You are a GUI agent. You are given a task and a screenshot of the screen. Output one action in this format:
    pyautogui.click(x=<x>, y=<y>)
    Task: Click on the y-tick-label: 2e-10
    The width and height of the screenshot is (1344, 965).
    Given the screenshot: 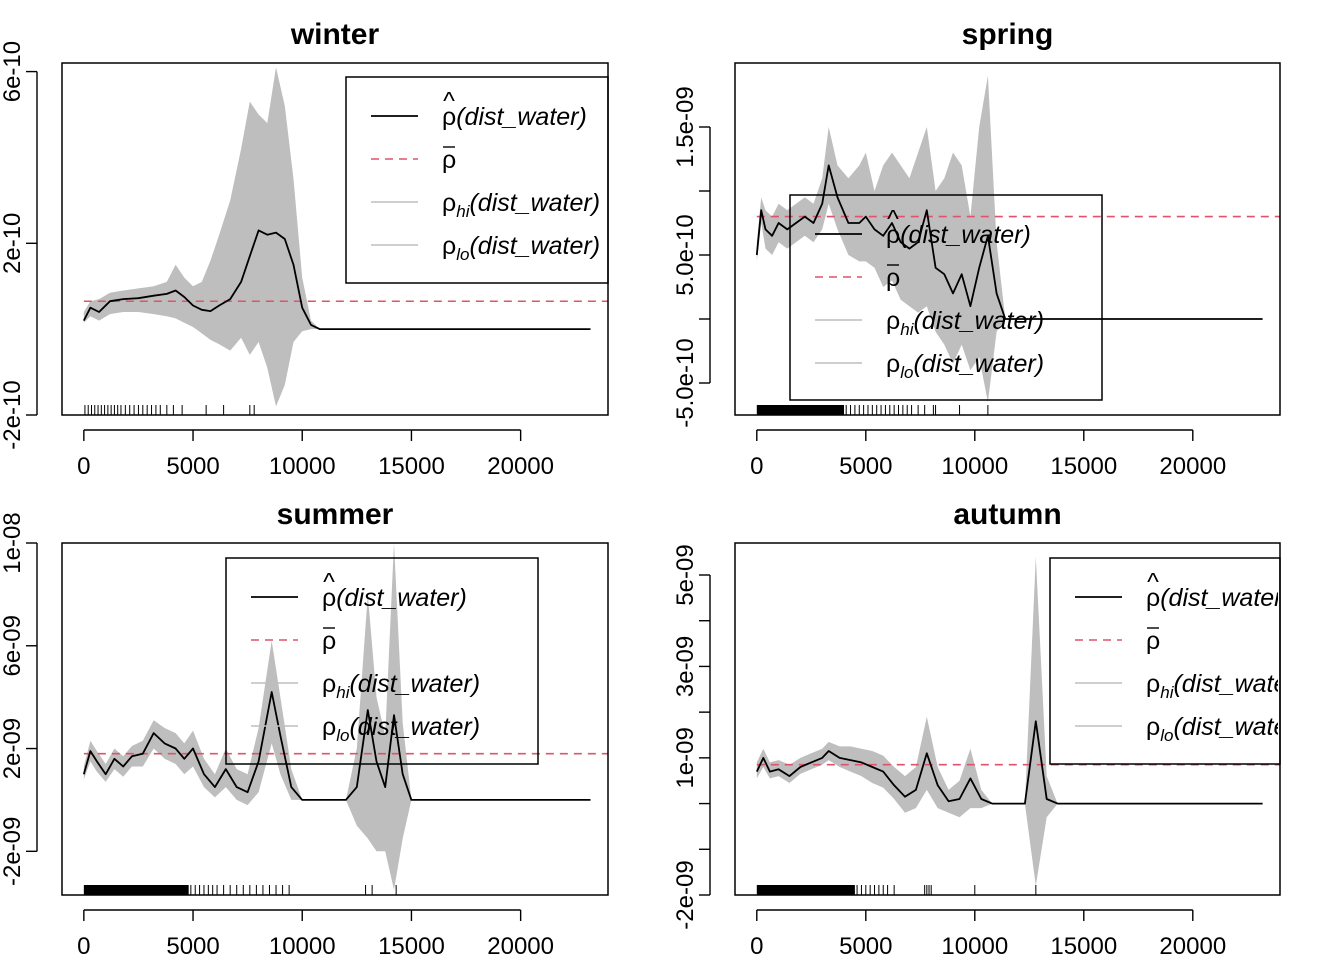 What is the action you would take?
    pyautogui.click(x=13, y=243)
    